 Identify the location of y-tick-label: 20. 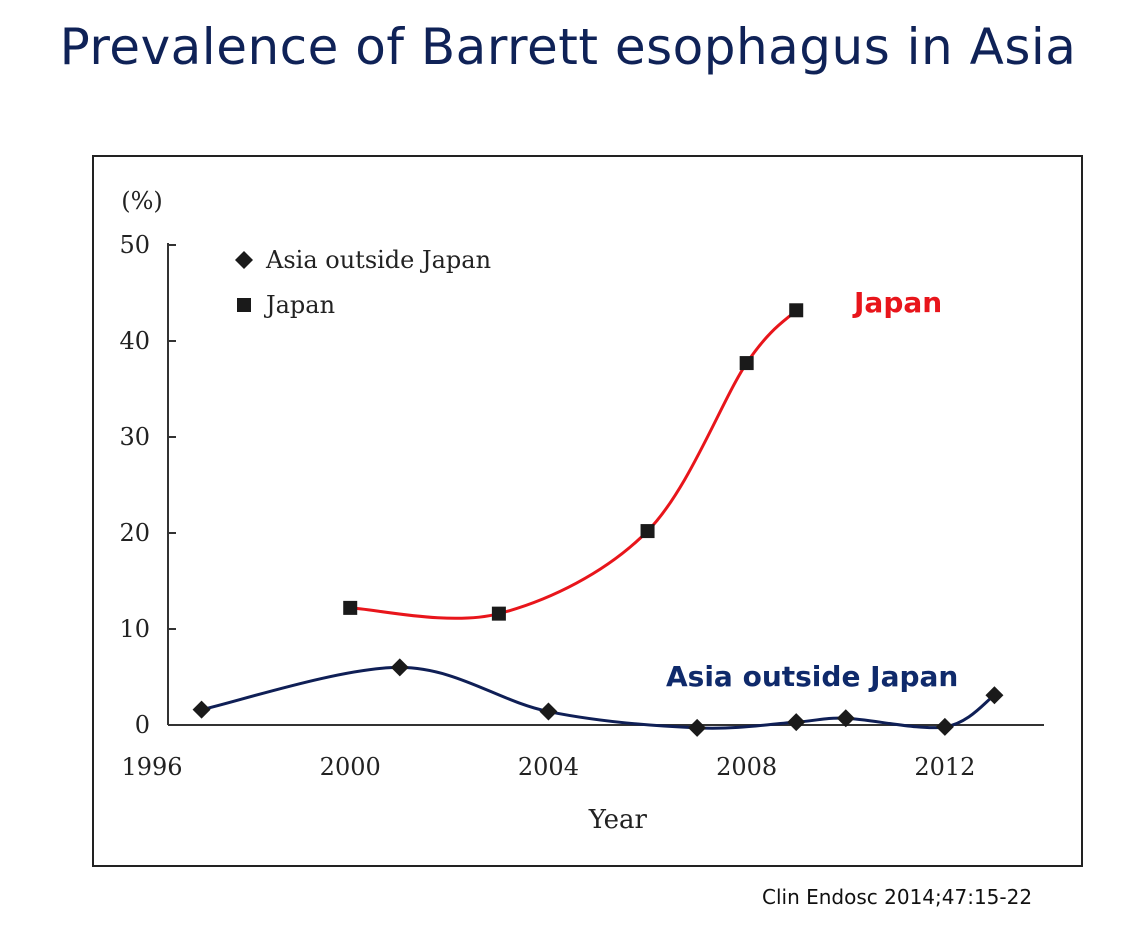
(134, 533).